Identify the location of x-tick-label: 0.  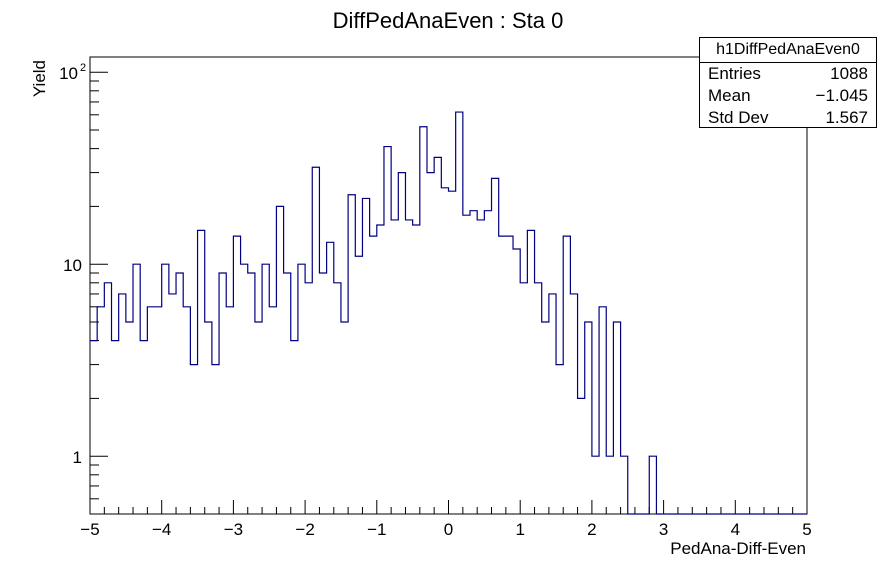
(448, 529).